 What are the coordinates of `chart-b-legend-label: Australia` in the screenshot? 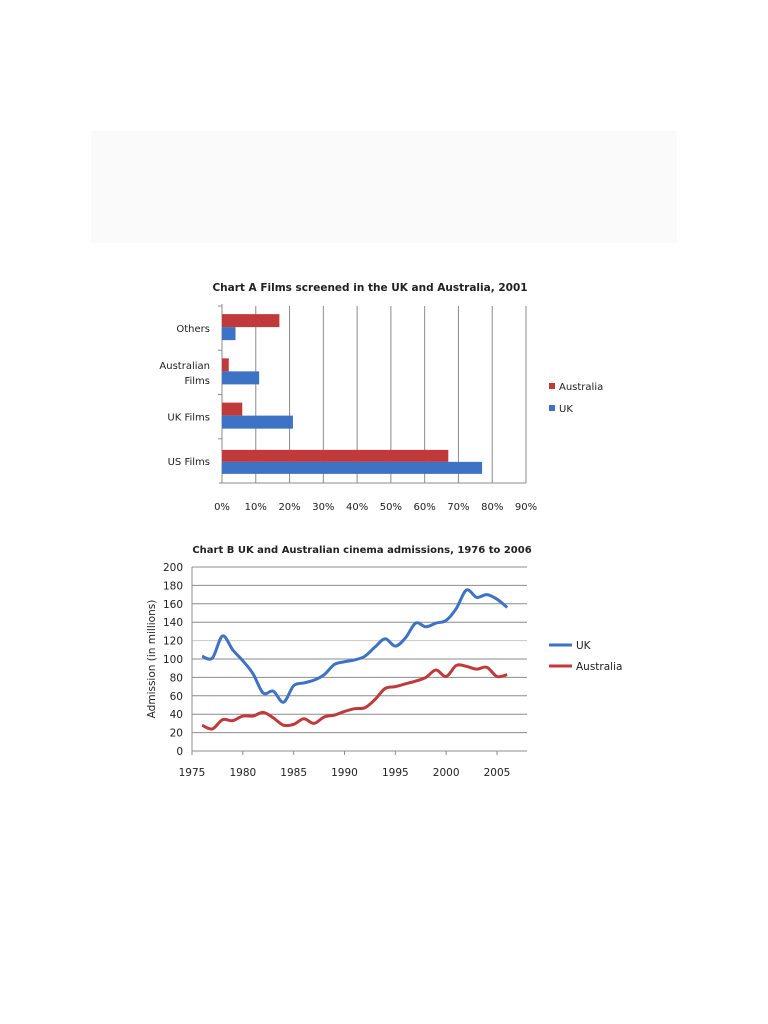 It's located at (599, 667).